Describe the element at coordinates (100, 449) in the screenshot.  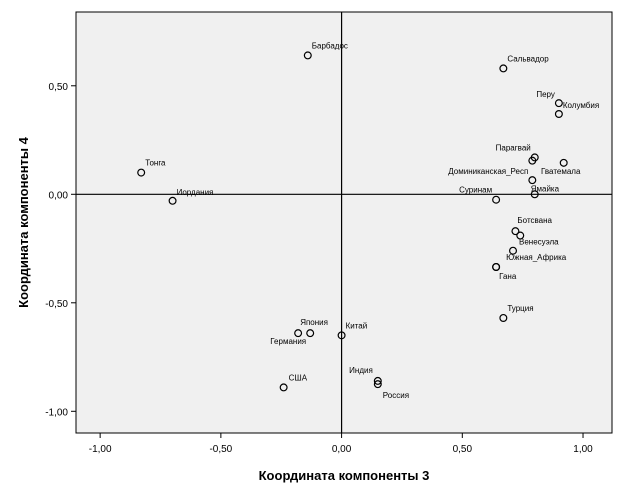
I see `x-tick-label: -1,00` at that location.